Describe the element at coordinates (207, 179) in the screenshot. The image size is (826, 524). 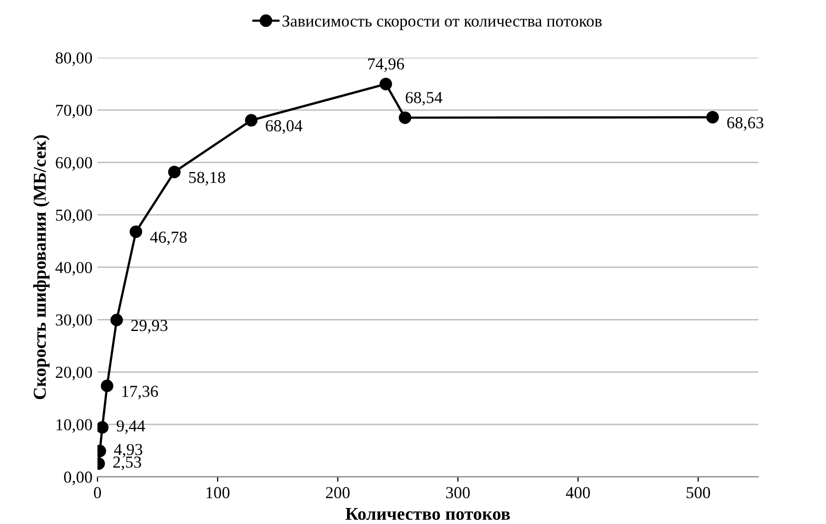
I see `data-label: 58,18` at that location.